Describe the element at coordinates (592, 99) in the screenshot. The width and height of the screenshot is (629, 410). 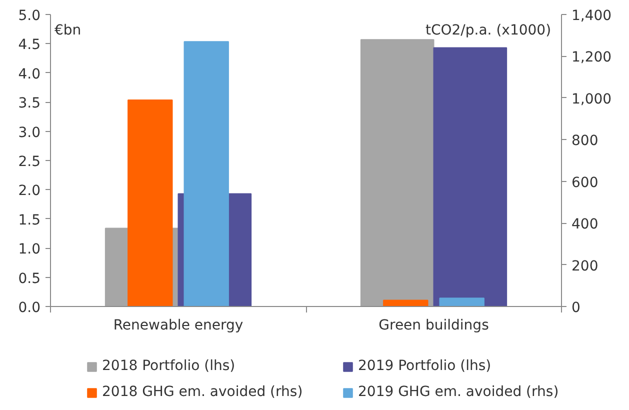
I see `y2-tick-label: 1,000` at that location.